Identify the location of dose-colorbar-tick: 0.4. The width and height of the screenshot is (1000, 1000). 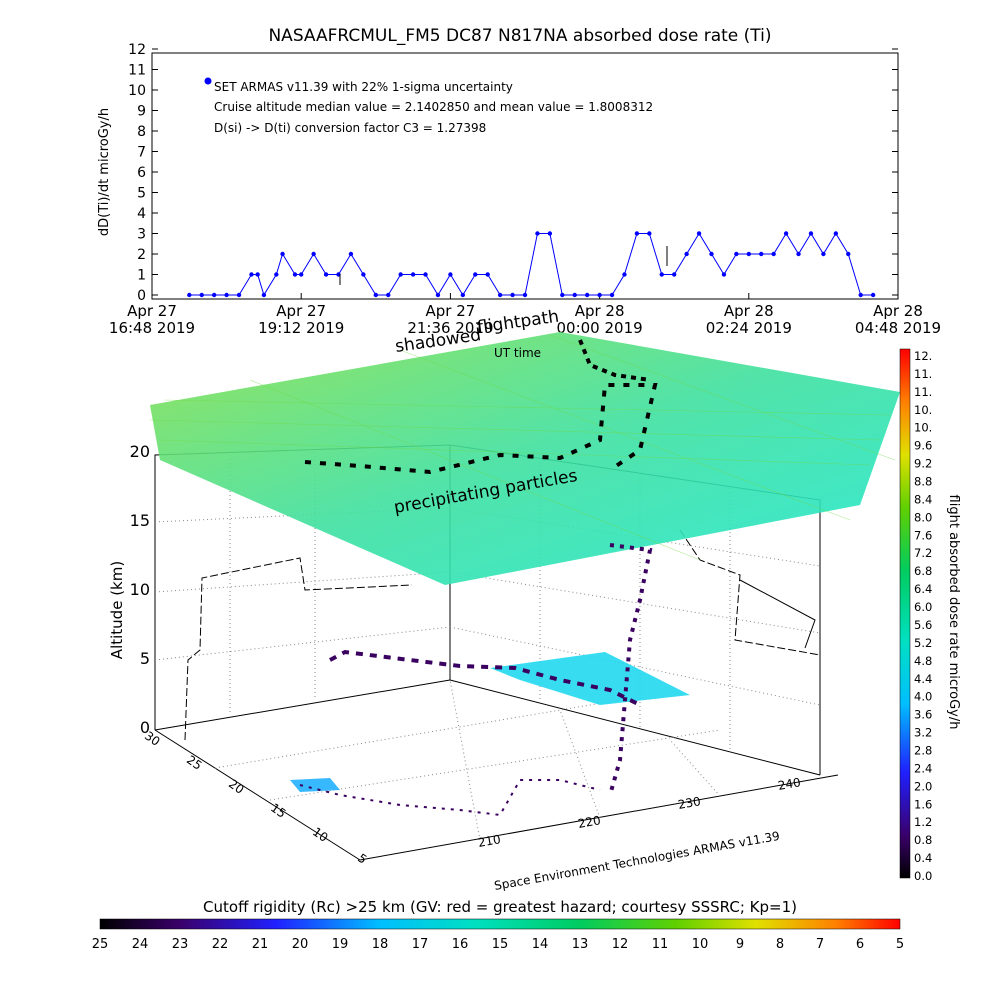
(923, 858).